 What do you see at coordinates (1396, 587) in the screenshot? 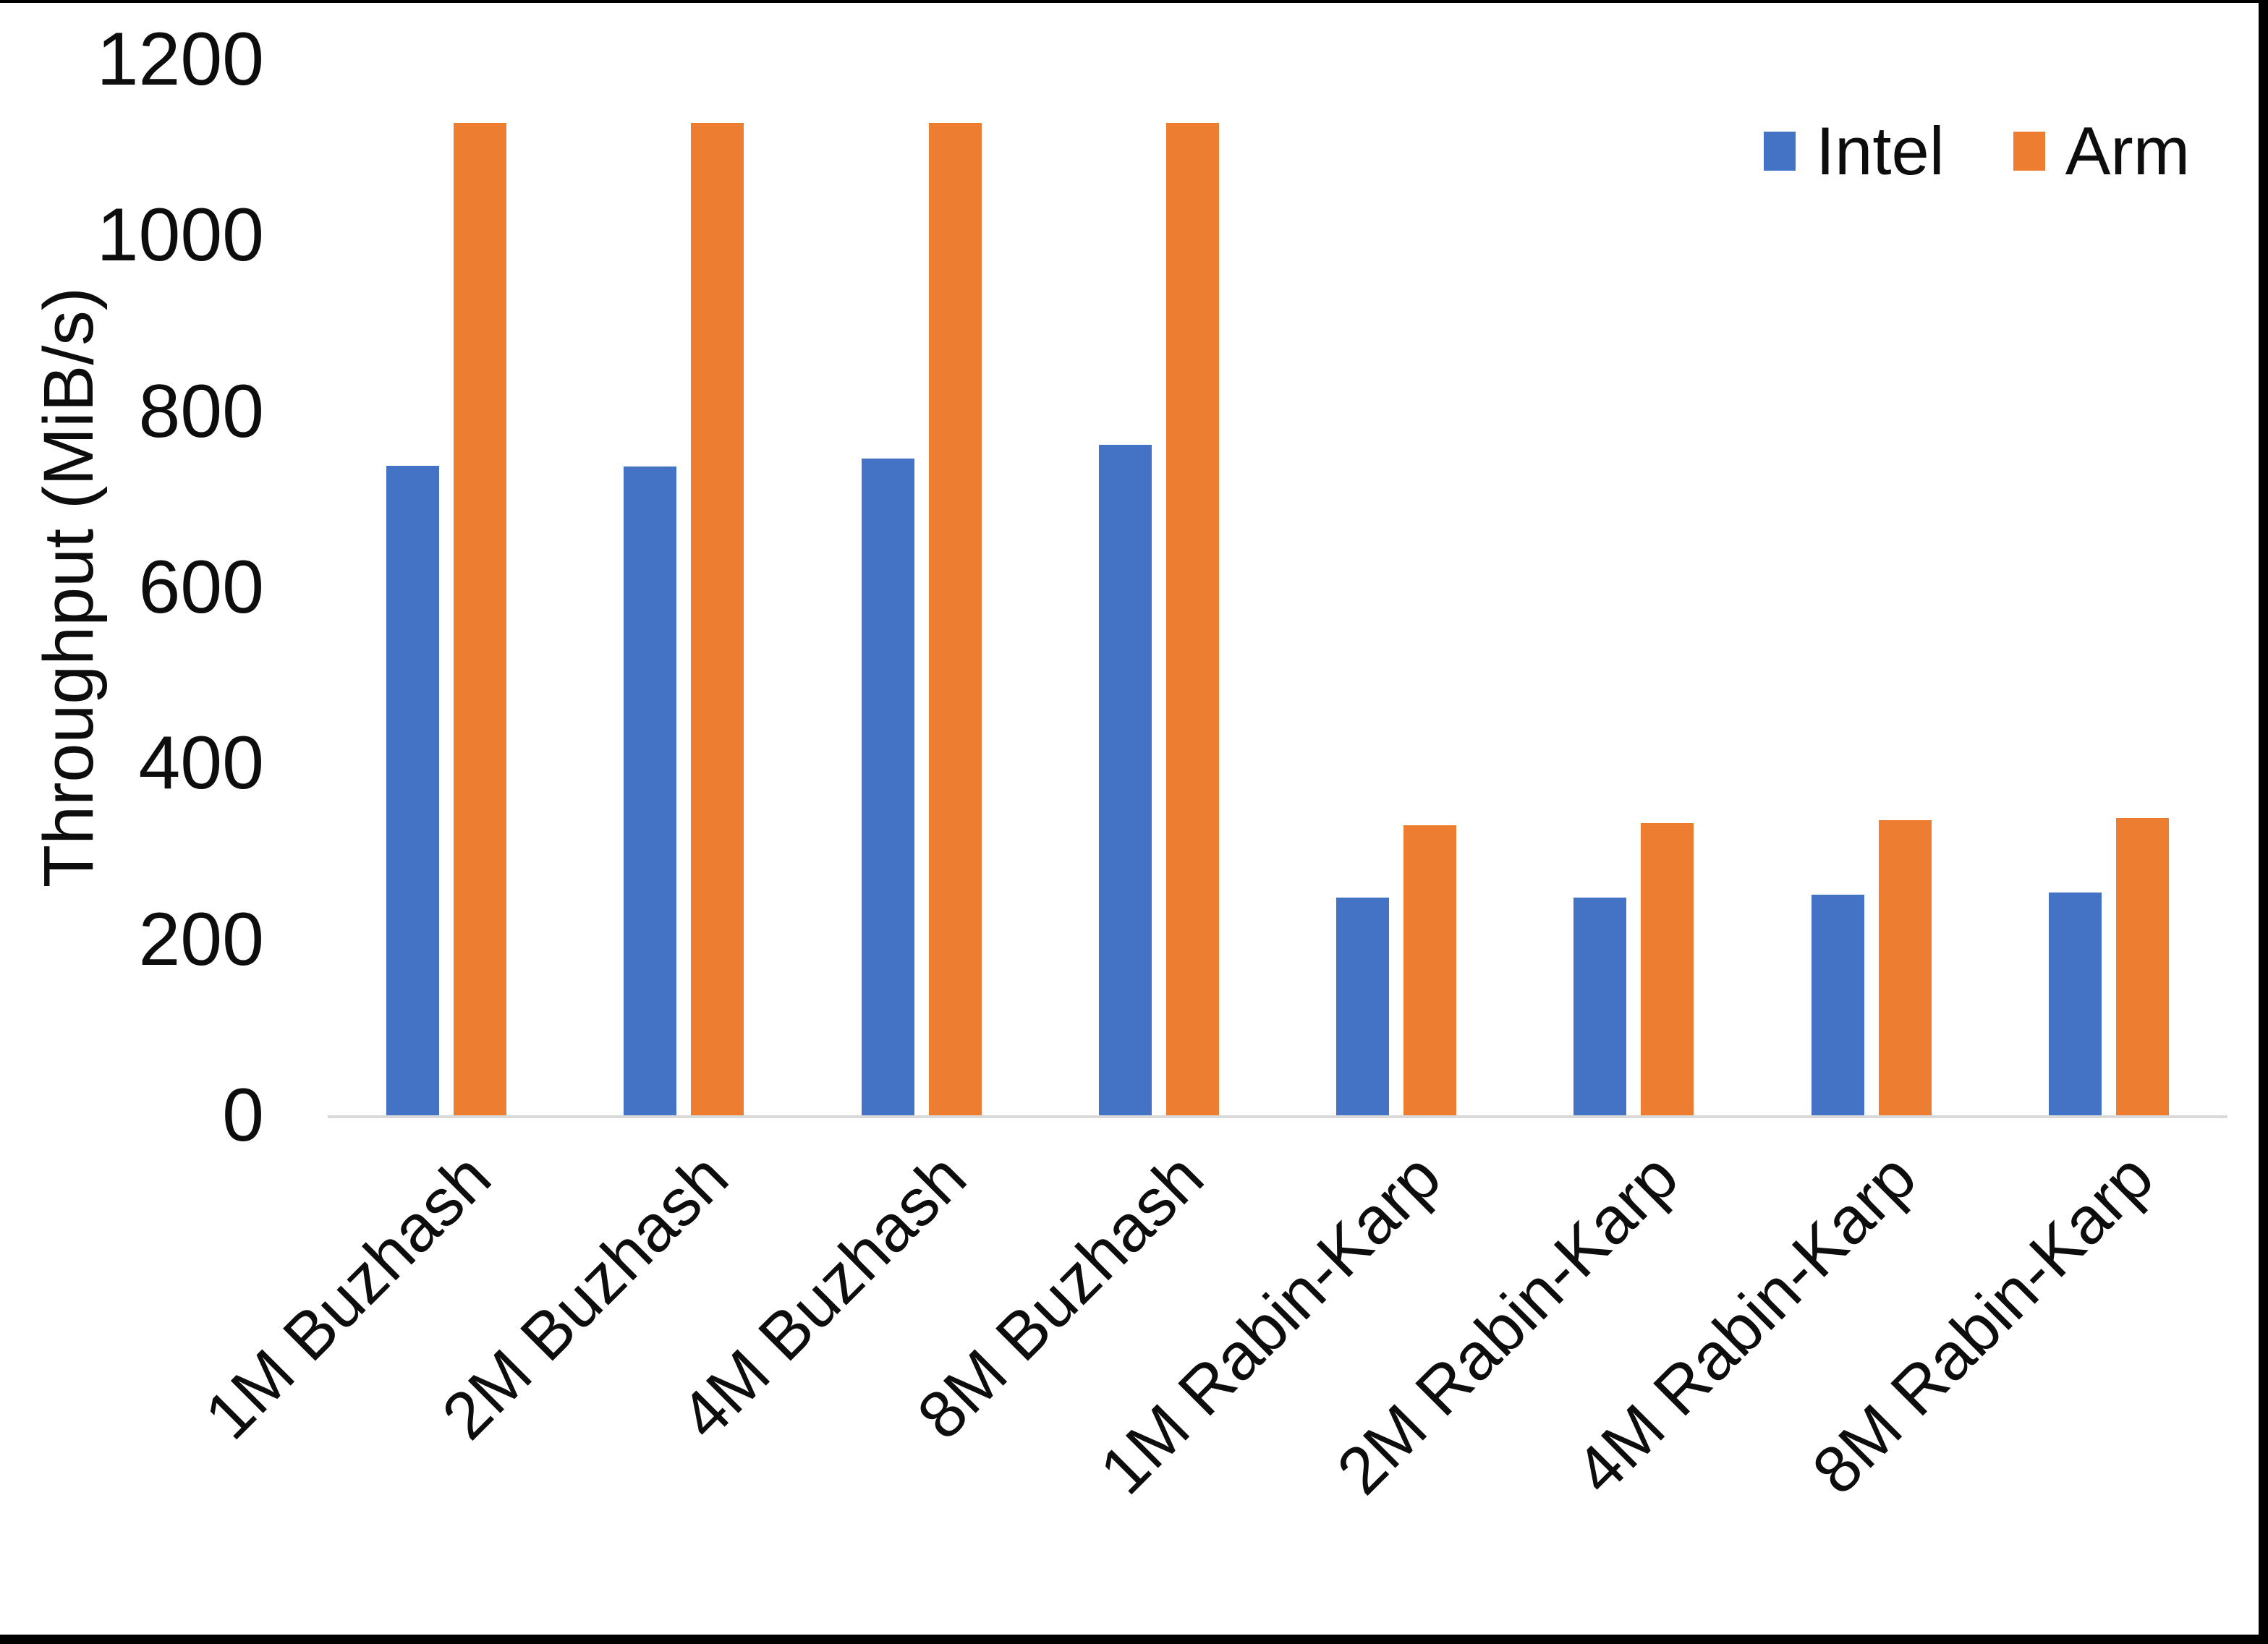
I see `category-group-1m-rabin-karp` at bounding box center [1396, 587].